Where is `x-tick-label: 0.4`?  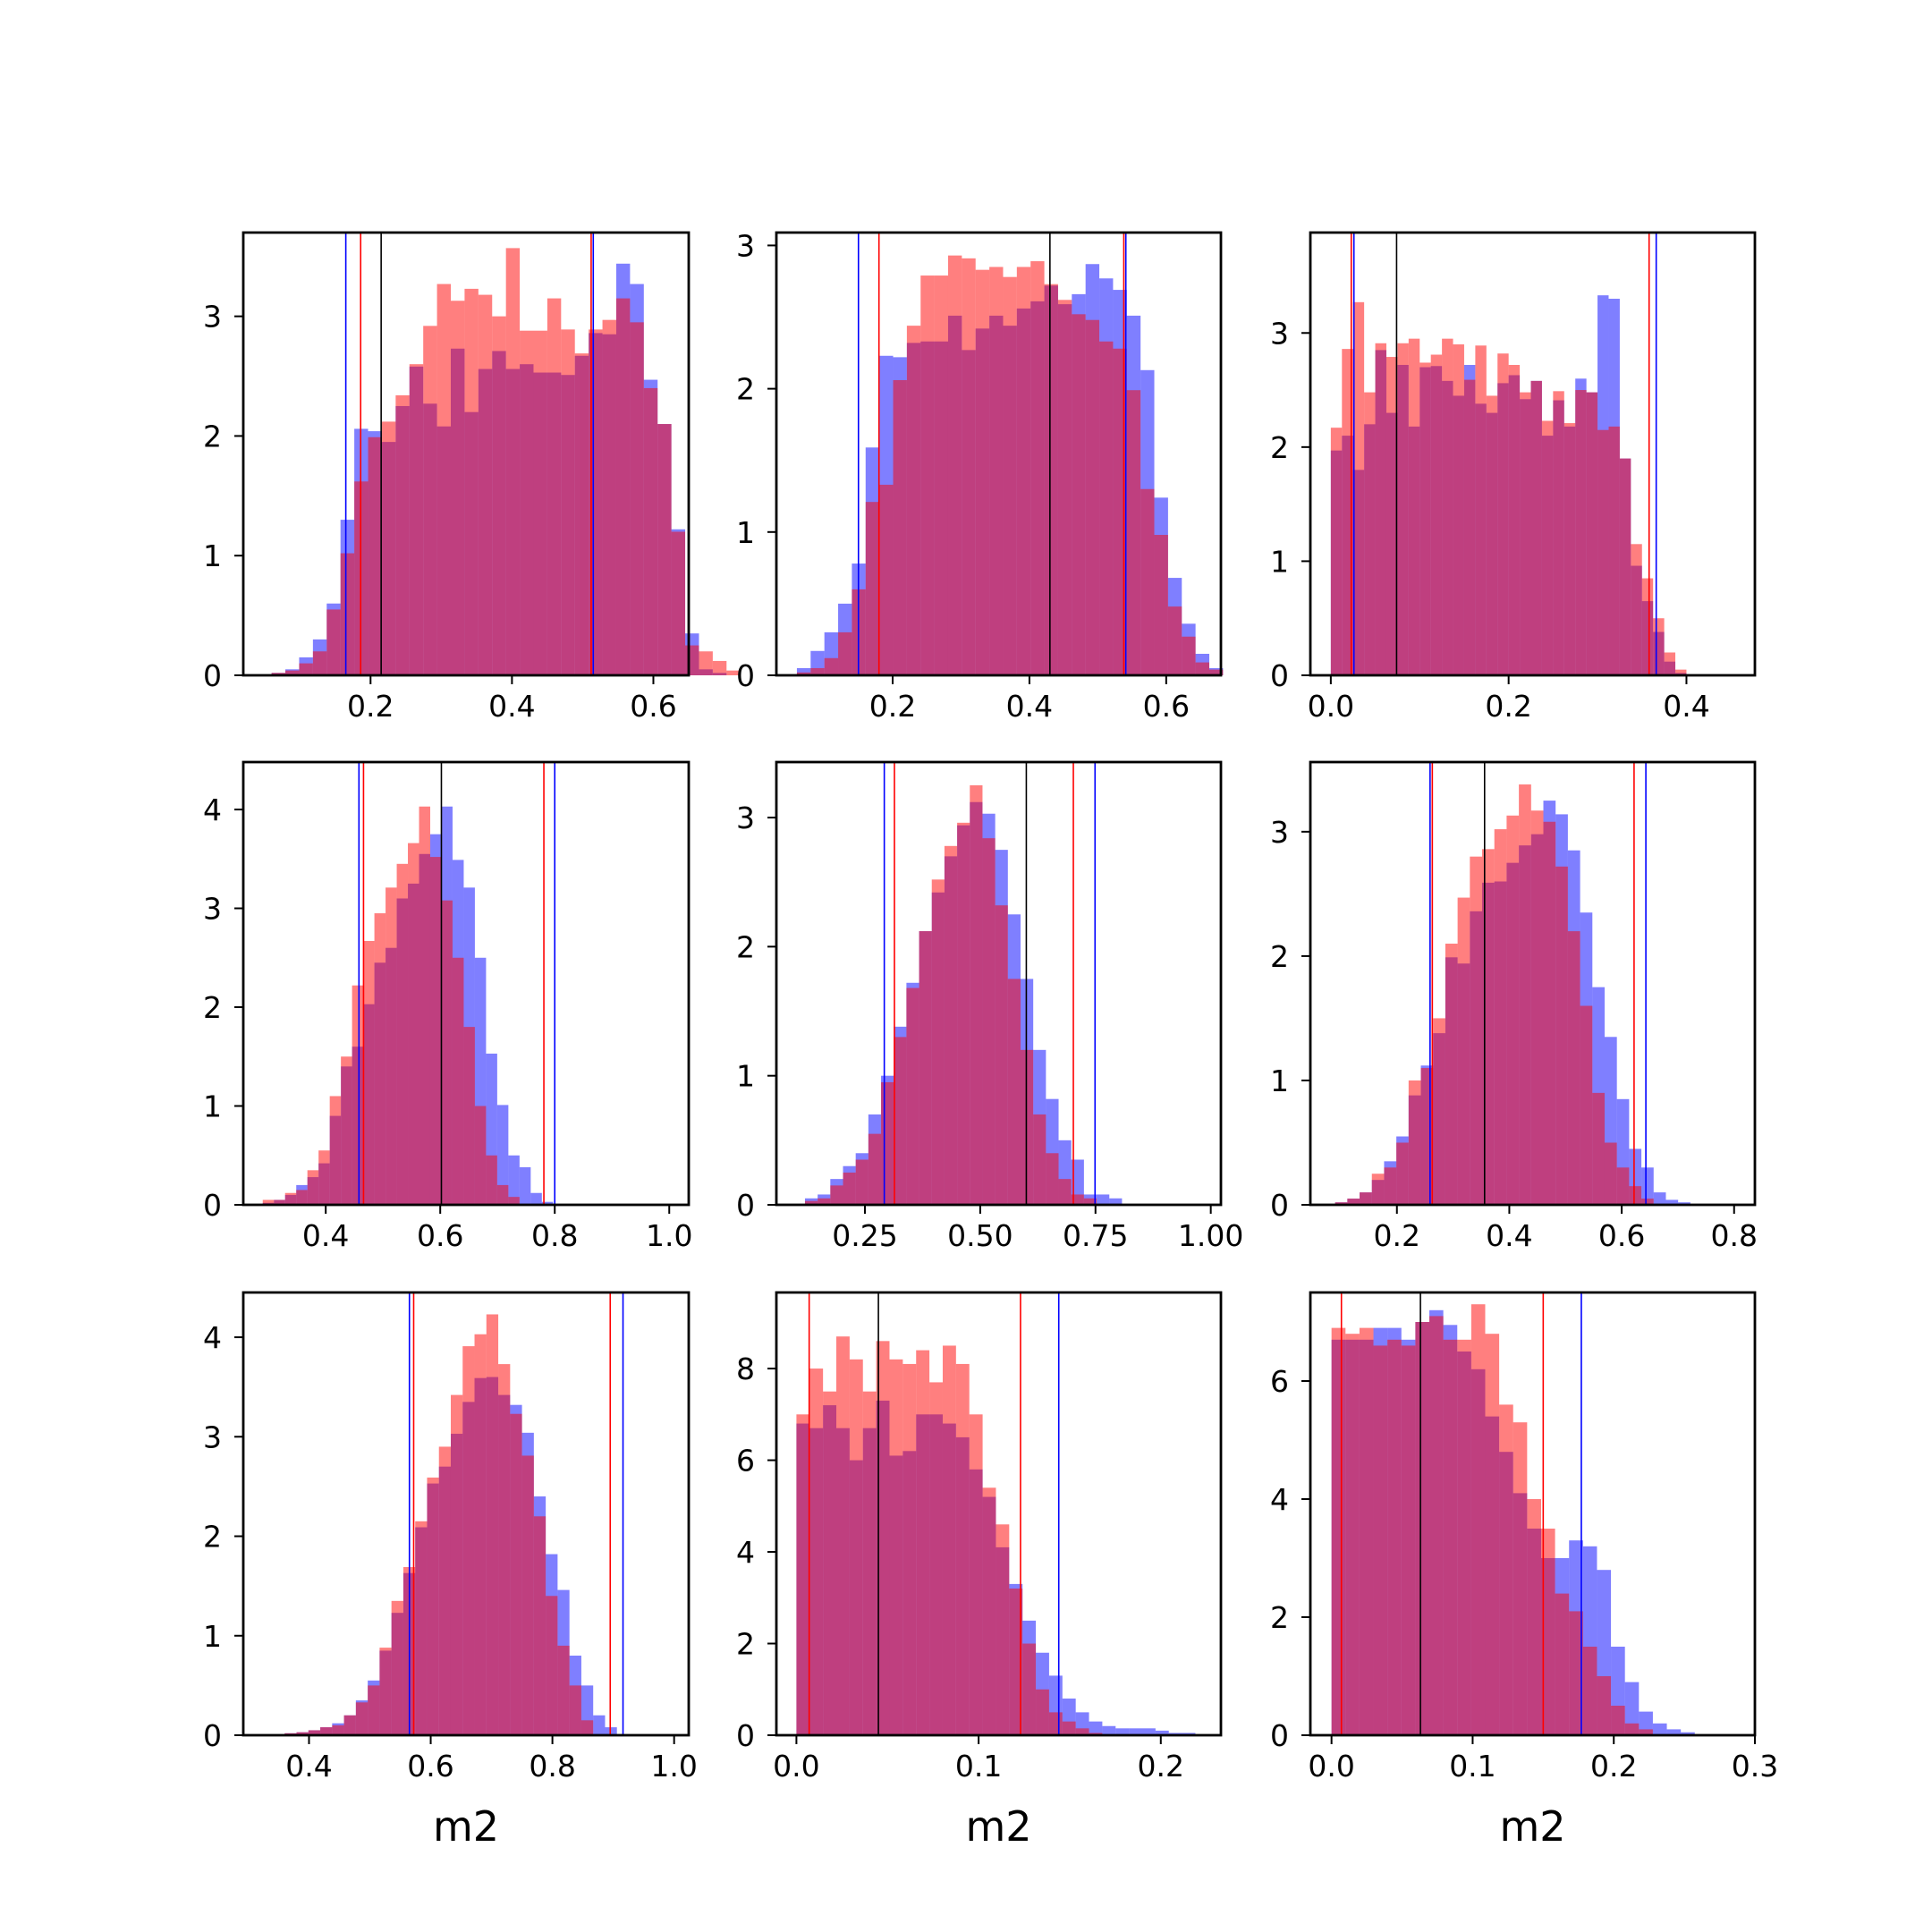 x-tick-label: 0.4 is located at coordinates (308, 1766).